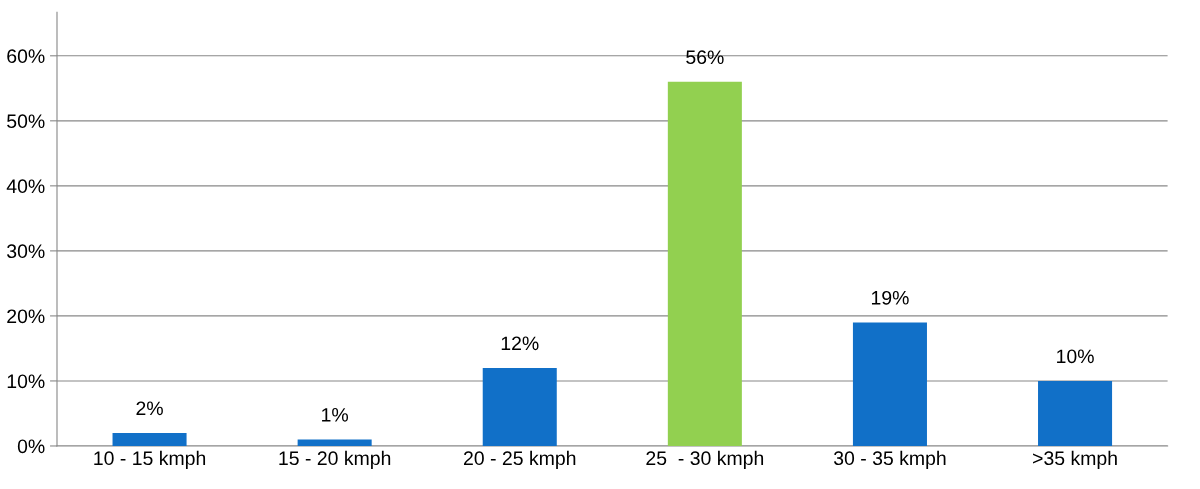 The image size is (1200, 489). What do you see at coordinates (520, 343) in the screenshot?
I see `data-label: 12%` at bounding box center [520, 343].